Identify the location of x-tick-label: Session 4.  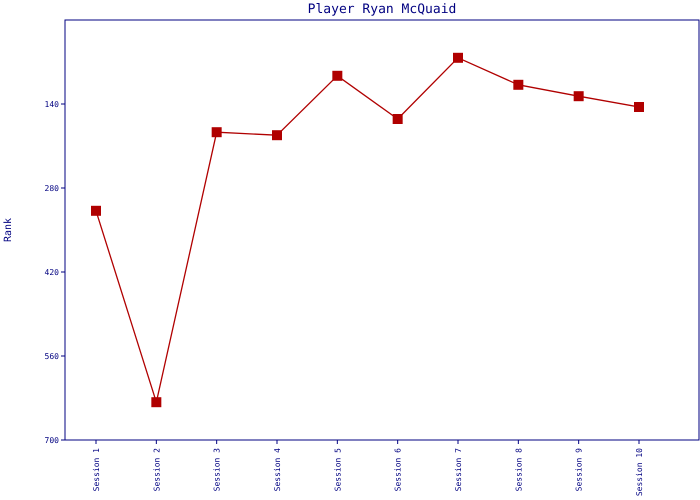
(277, 470).